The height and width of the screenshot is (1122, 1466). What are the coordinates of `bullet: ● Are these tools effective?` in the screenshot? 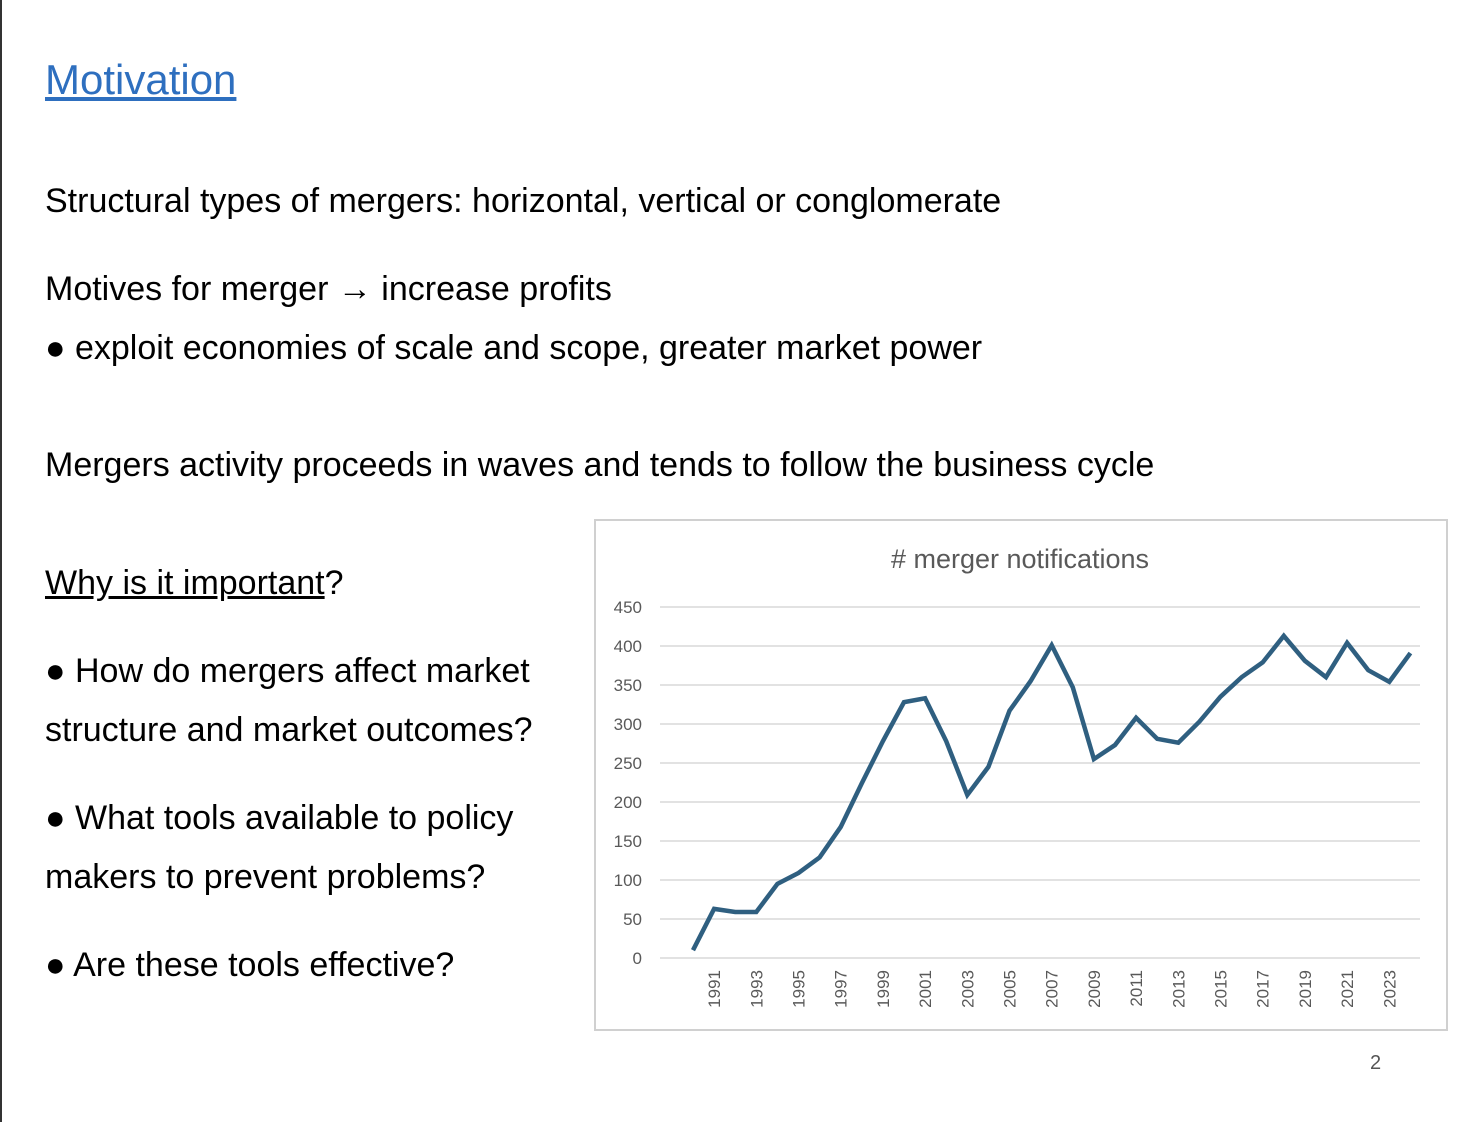 It's located at (250, 965).